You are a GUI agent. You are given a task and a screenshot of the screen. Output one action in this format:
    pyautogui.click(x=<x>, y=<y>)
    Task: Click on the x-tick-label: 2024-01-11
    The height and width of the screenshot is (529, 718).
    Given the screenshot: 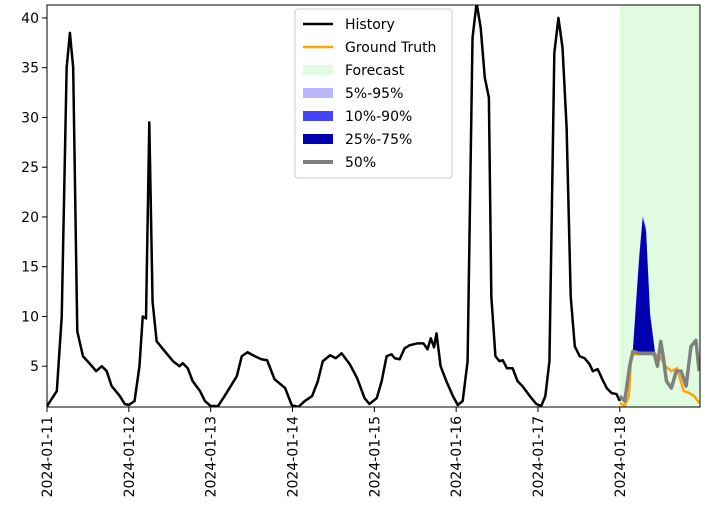 What is the action you would take?
    pyautogui.click(x=48, y=456)
    